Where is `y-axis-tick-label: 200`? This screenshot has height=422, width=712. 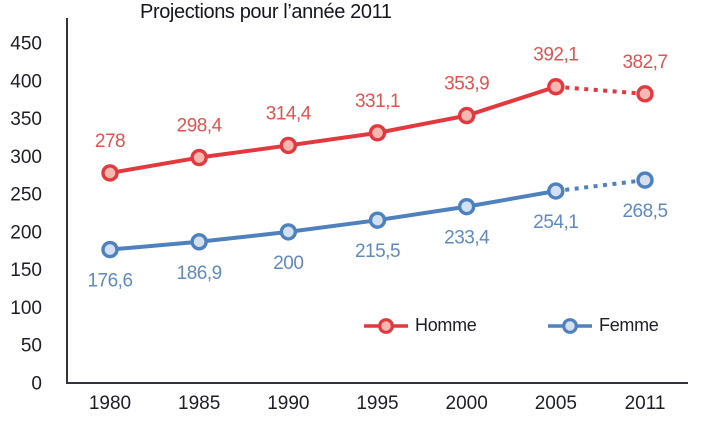 y-axis-tick-label: 200 is located at coordinates (26, 232).